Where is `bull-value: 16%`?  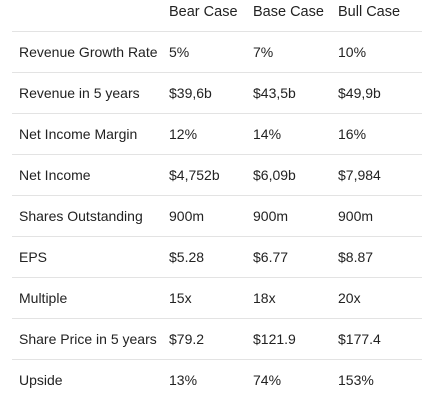
bull-value: 16% is located at coordinates (352, 134).